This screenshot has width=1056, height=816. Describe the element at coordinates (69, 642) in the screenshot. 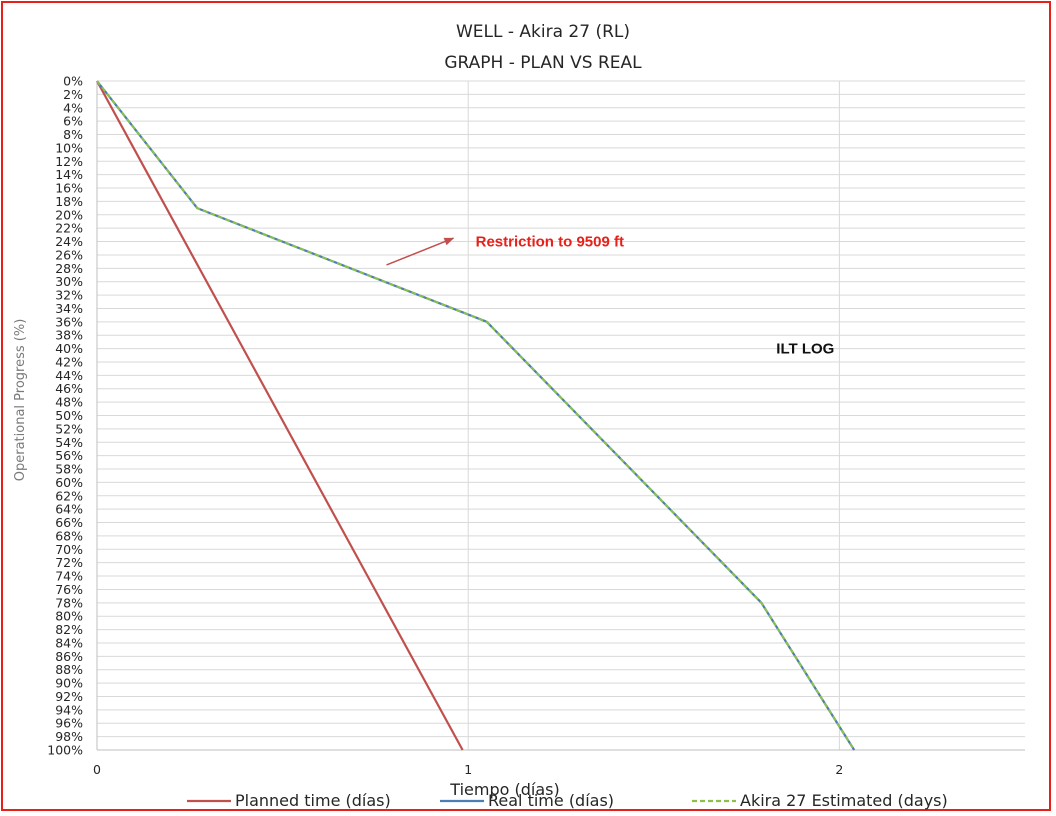

I see `y-tick-label: 84%` at that location.